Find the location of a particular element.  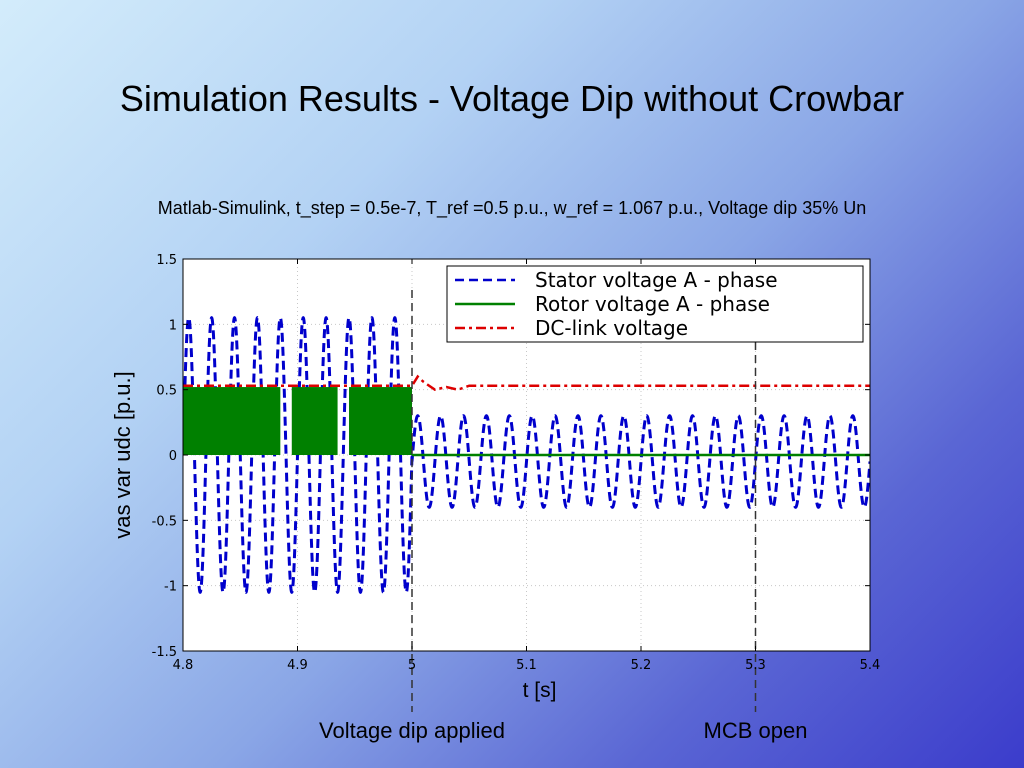

x-tick-label: 5.4 is located at coordinates (870, 665).